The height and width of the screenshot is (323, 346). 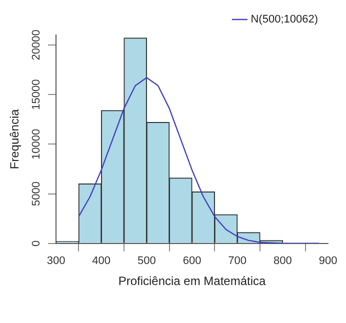 I want to click on x-tick-label: 900, so click(x=328, y=261).